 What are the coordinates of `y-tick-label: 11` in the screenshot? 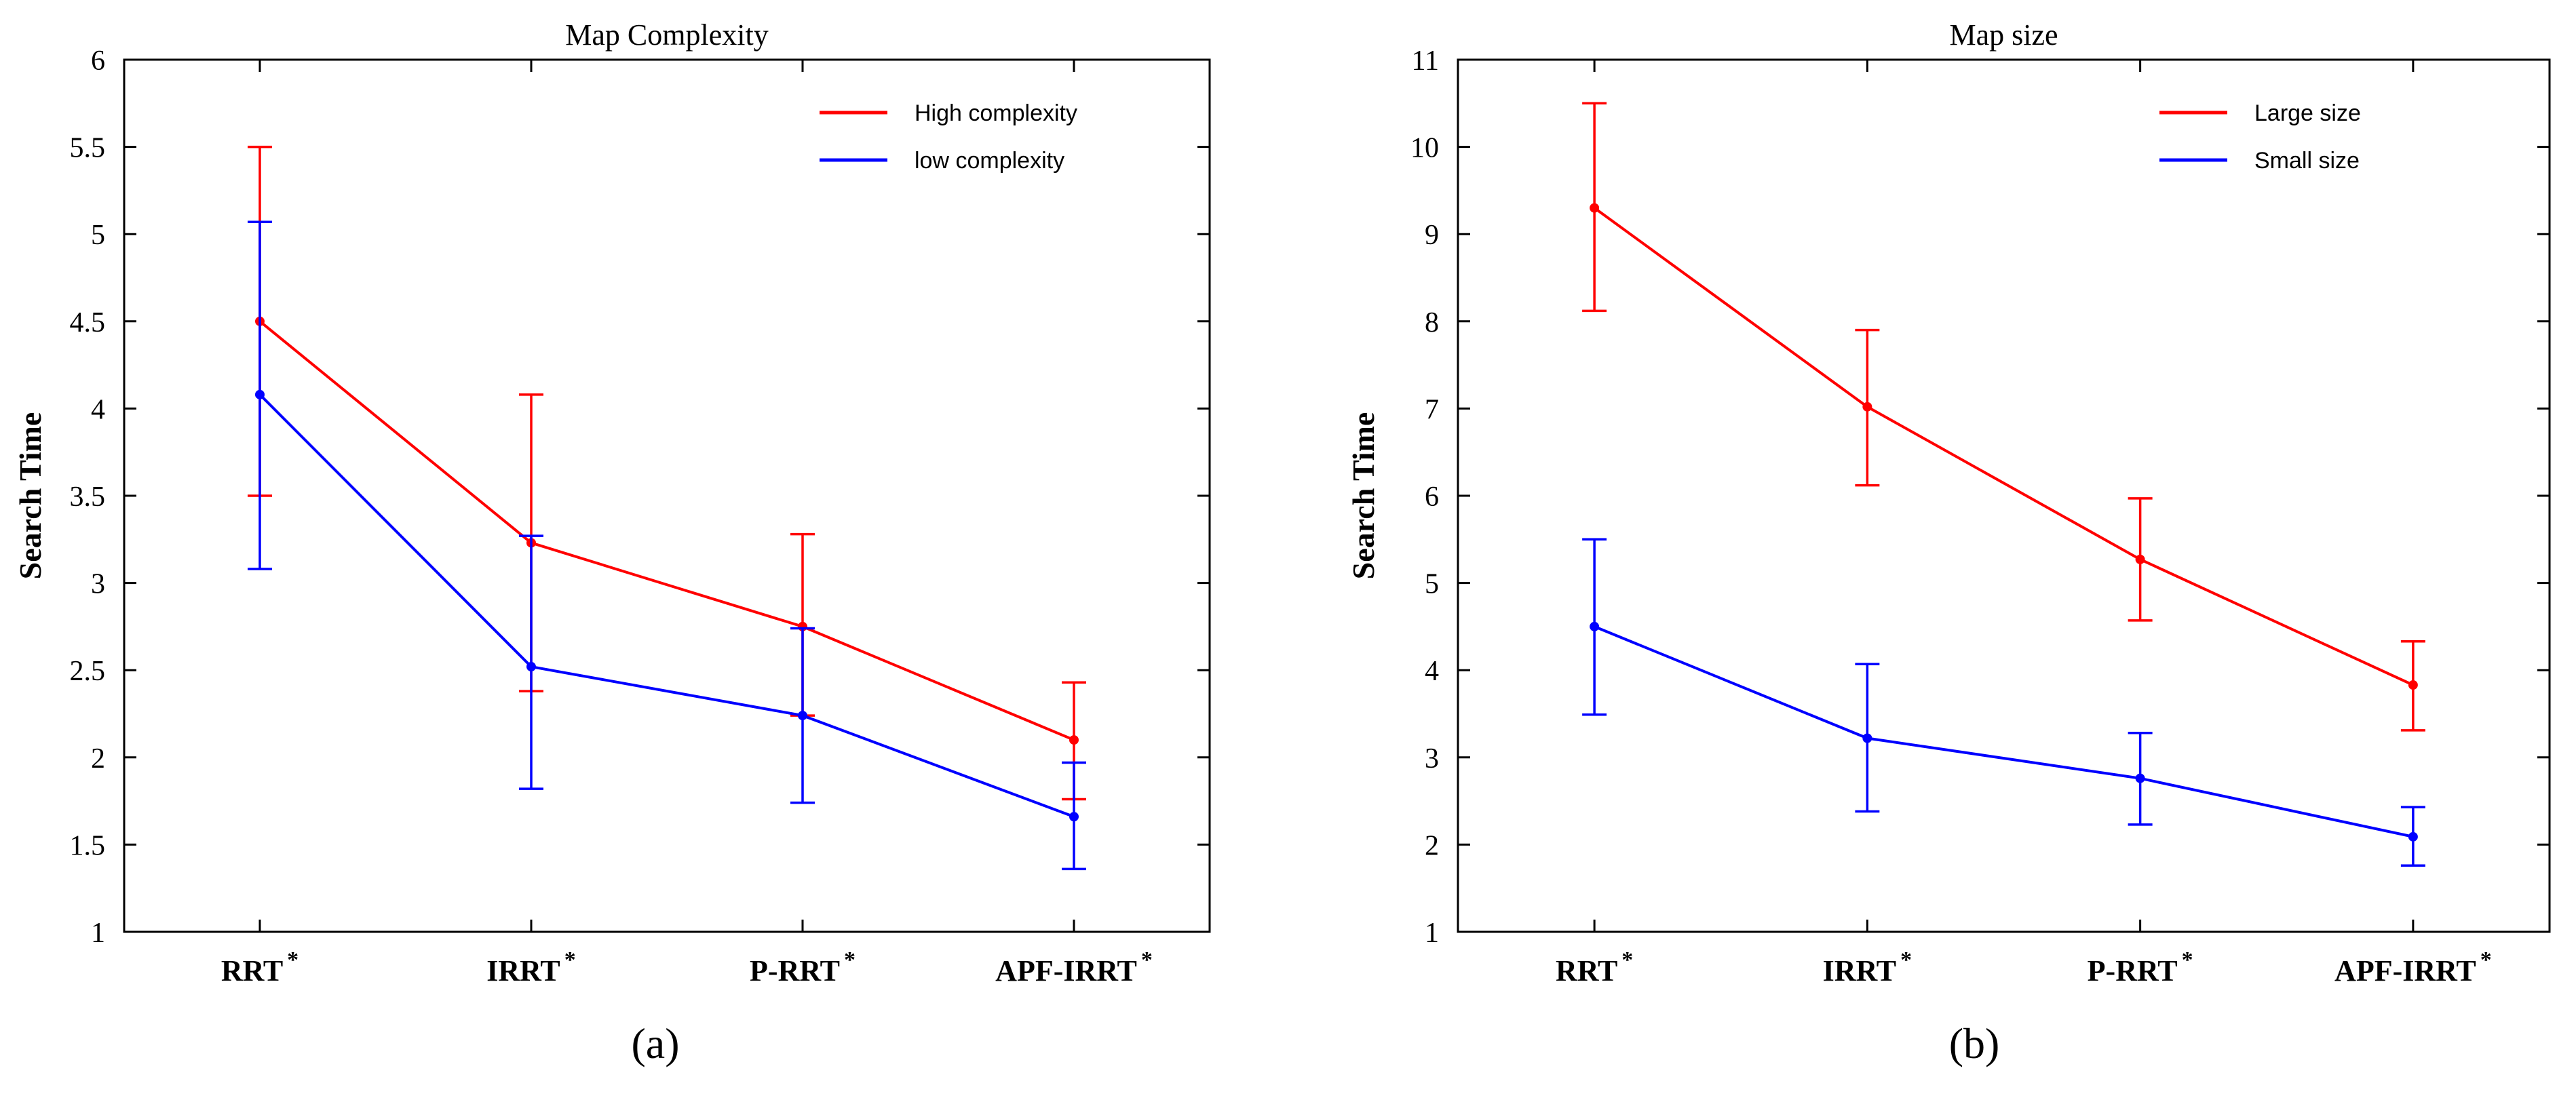 It's located at (1426, 61).